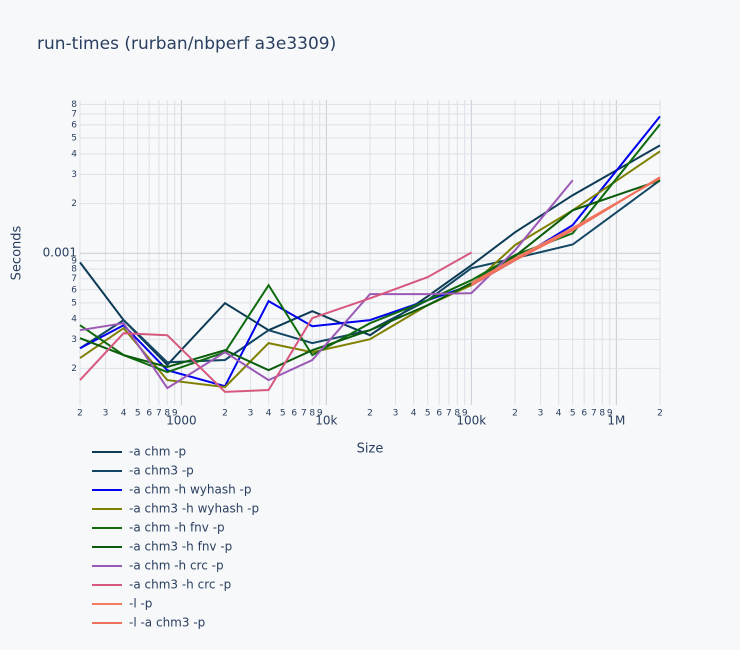  I want to click on legend-label: -a chm3 -p, so click(161, 471).